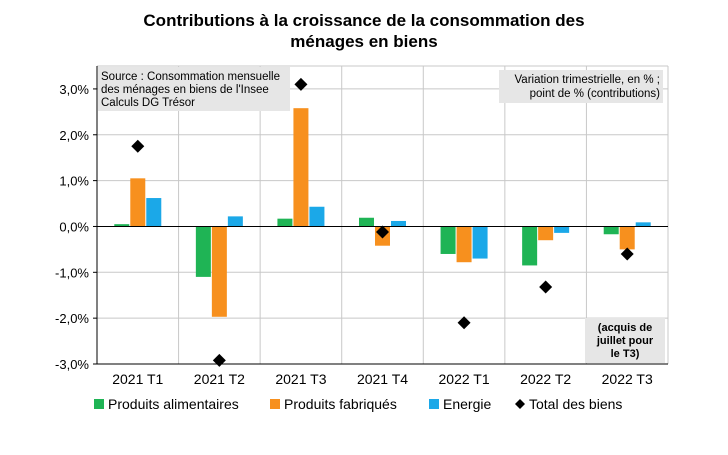  Describe the element at coordinates (74, 89) in the screenshot. I see `y-tick-label: 3,0%` at that location.